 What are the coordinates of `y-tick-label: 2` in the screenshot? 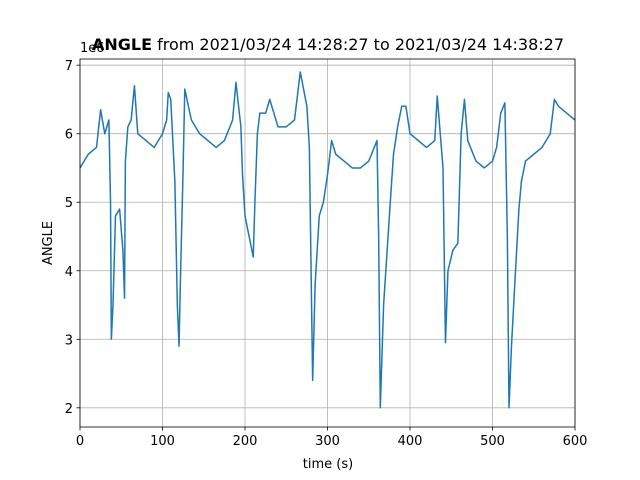 It's located at (69, 409).